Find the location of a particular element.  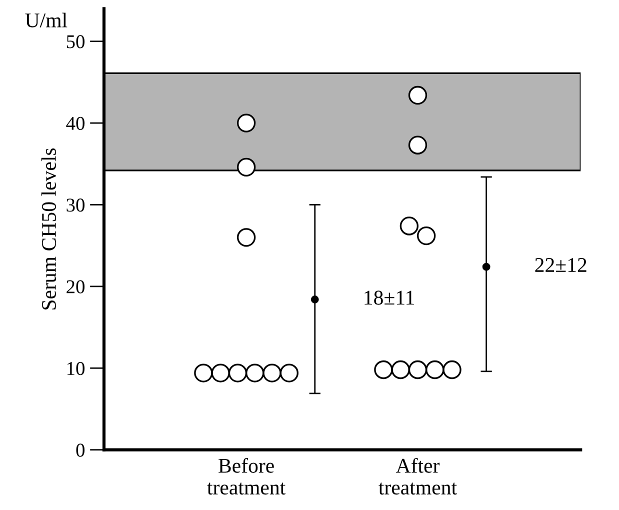

text: U/ml is located at coordinates (46, 20).